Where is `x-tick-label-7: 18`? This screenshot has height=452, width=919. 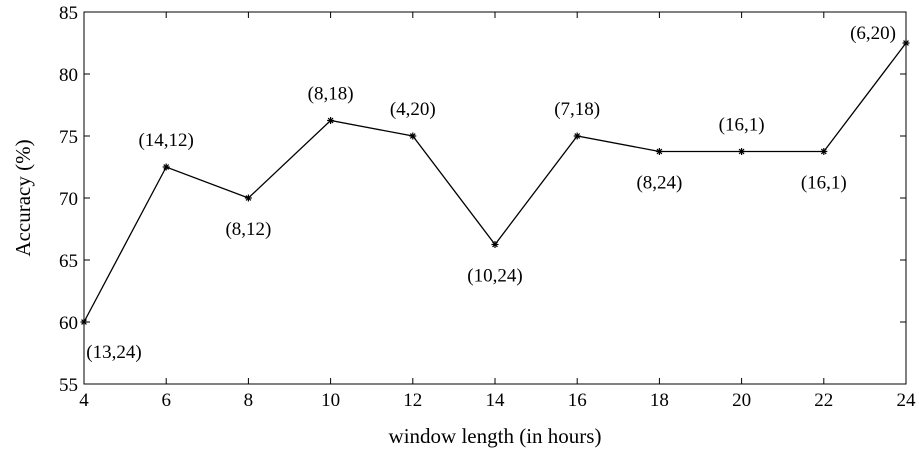 x-tick-label-7: 18 is located at coordinates (659, 400).